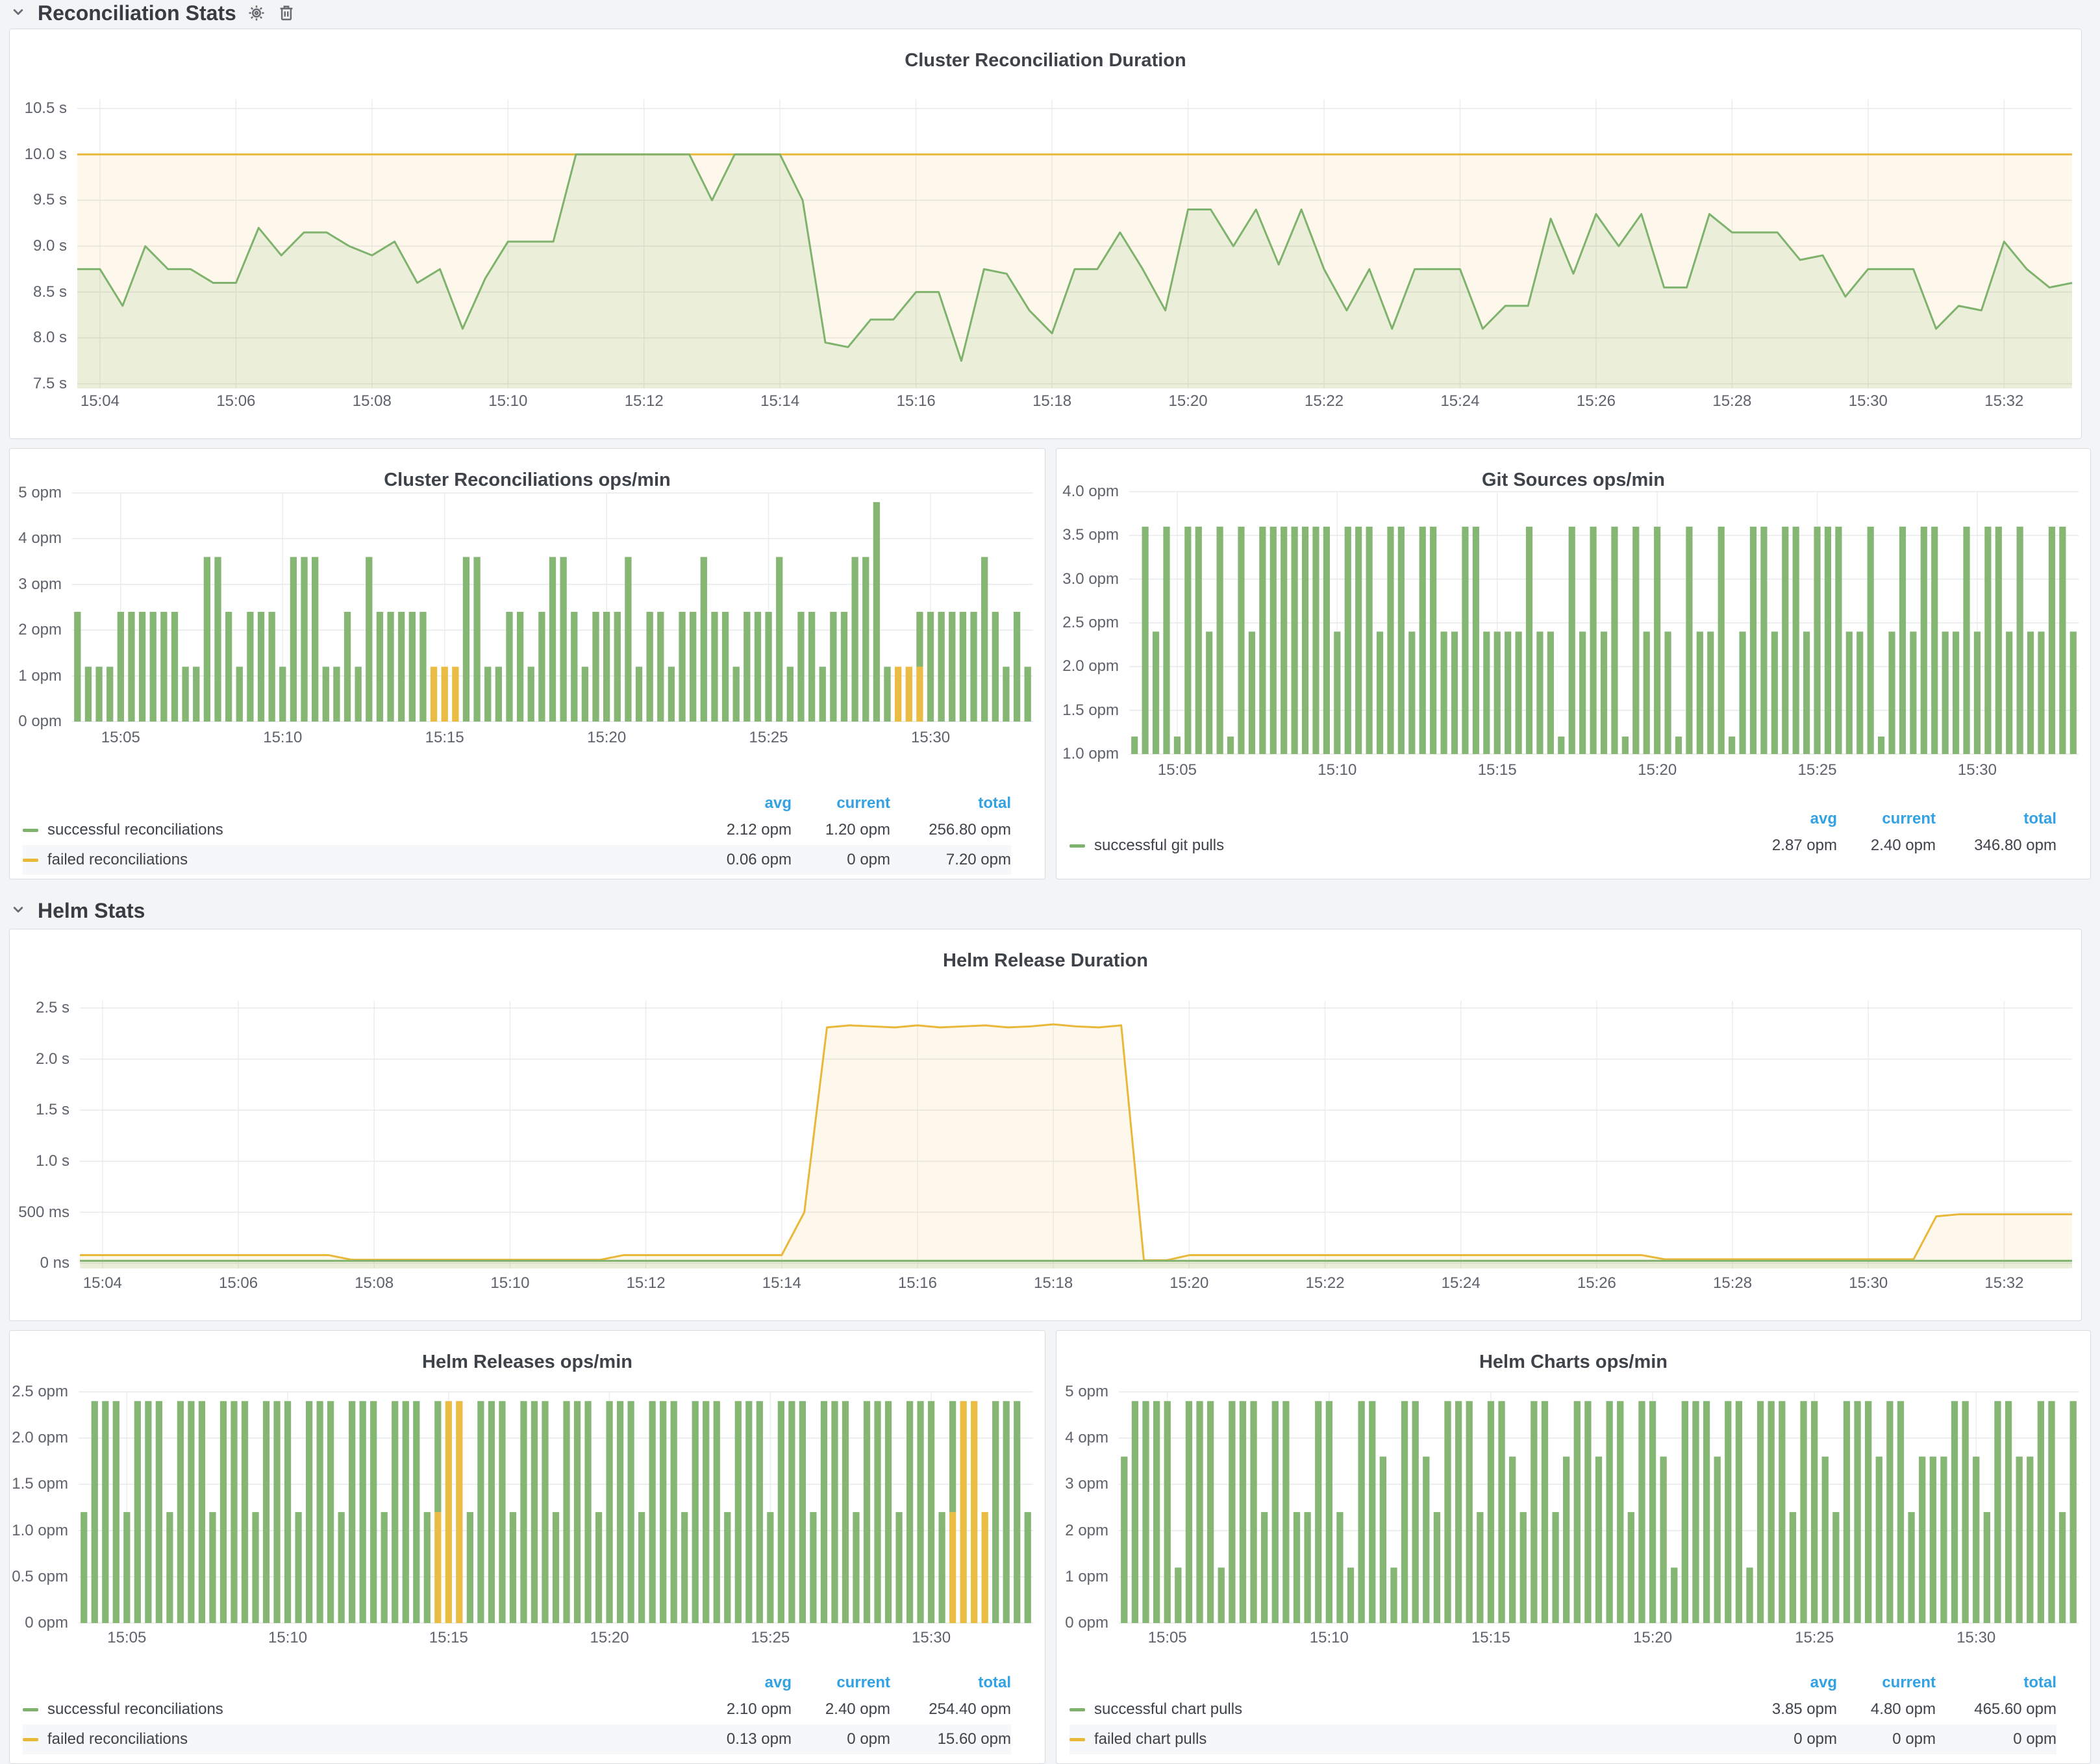  I want to click on row-title: Reconciliation Stats, so click(137, 13).